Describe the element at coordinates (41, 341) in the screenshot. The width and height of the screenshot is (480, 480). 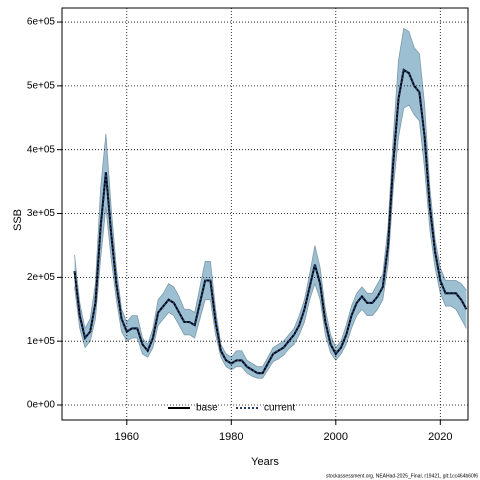
I see `y-tick-label: 1e+05` at that location.